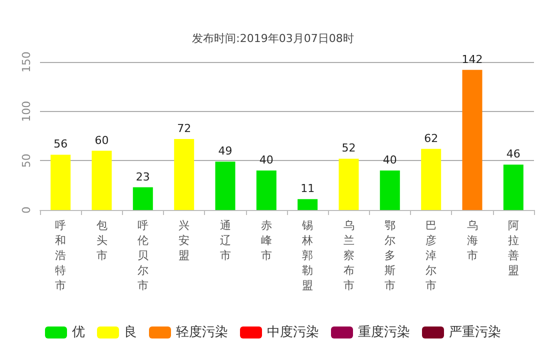 The width and height of the screenshot is (546, 348). Describe the element at coordinates (60, 255) in the screenshot. I see `x-tick-label: 呼和浩特市` at that location.